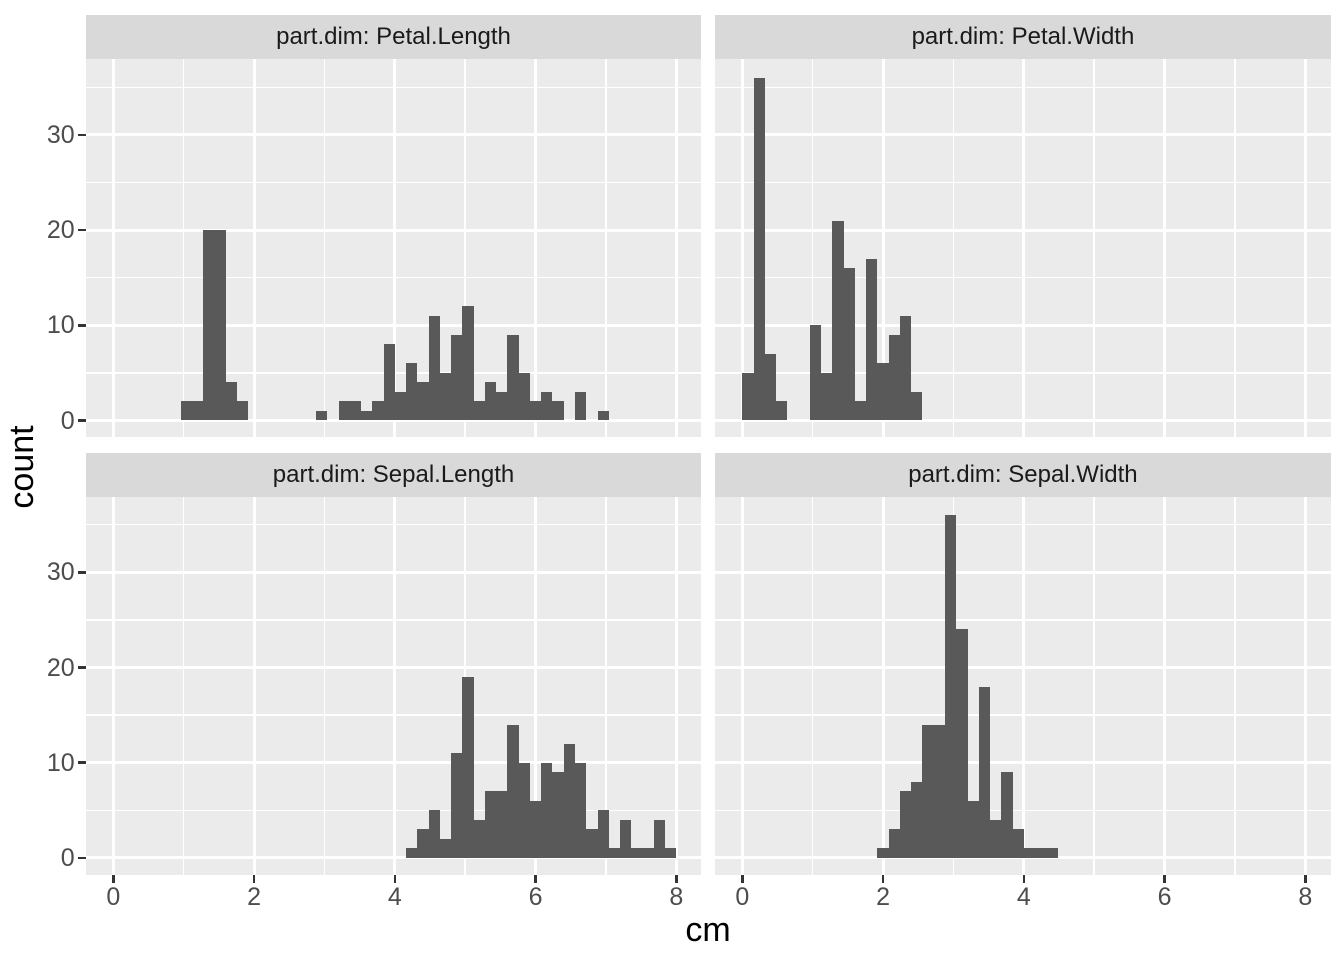 This screenshot has width=1344, height=960. I want to click on x-tick-label: 4, so click(394, 897).